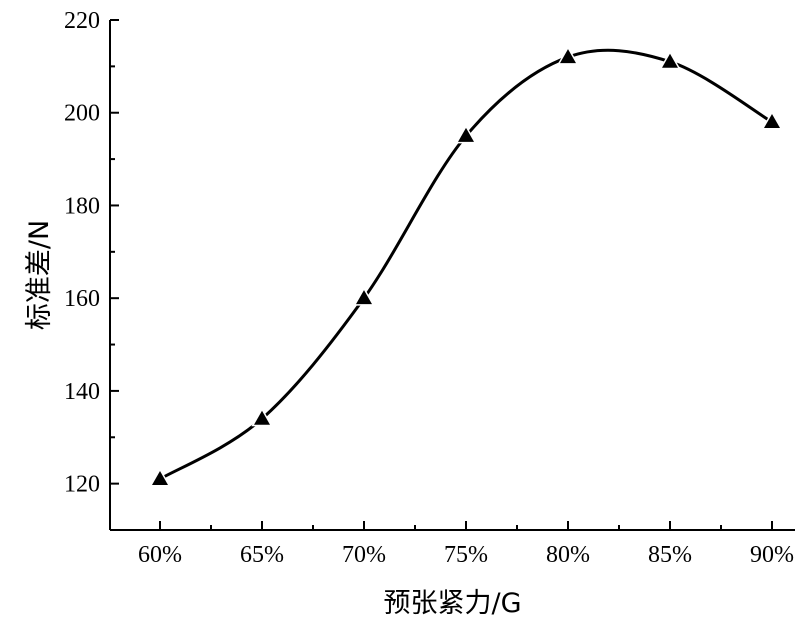  What do you see at coordinates (670, 555) in the screenshot?
I see `x-tick-label: 85%` at bounding box center [670, 555].